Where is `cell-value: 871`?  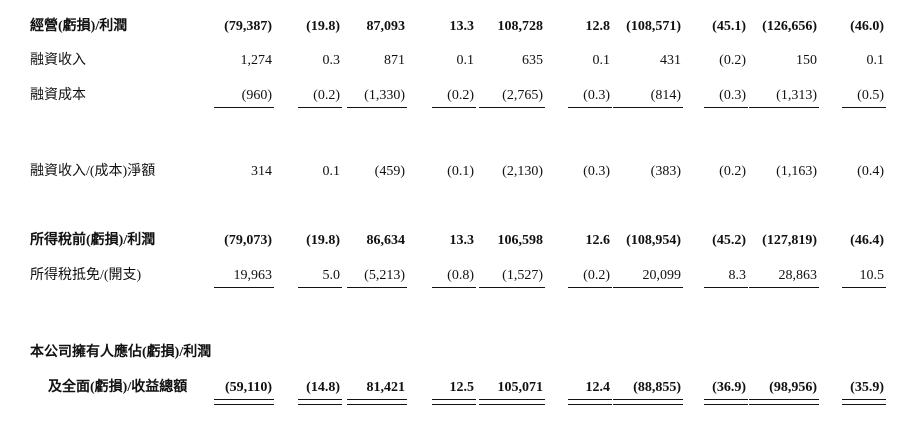 cell-value: 871 is located at coordinates (394, 60).